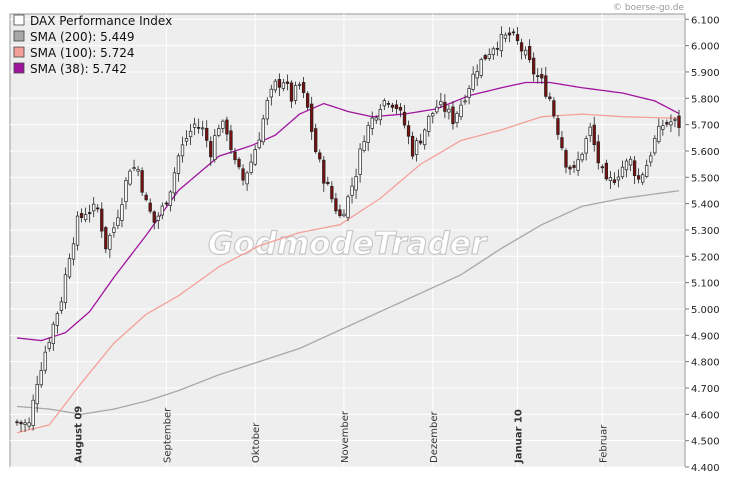  I want to click on source-label: © boerse-go.de, so click(648, 8).